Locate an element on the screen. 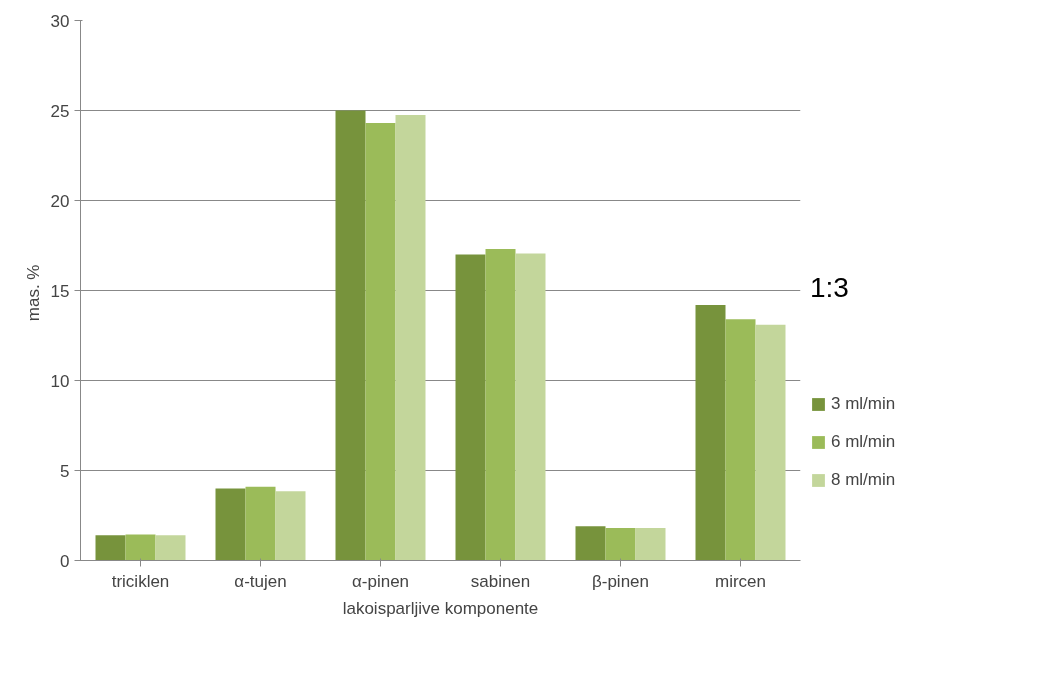 The height and width of the screenshot is (686, 1062). x-tick-label: α-pinen is located at coordinates (380, 581).